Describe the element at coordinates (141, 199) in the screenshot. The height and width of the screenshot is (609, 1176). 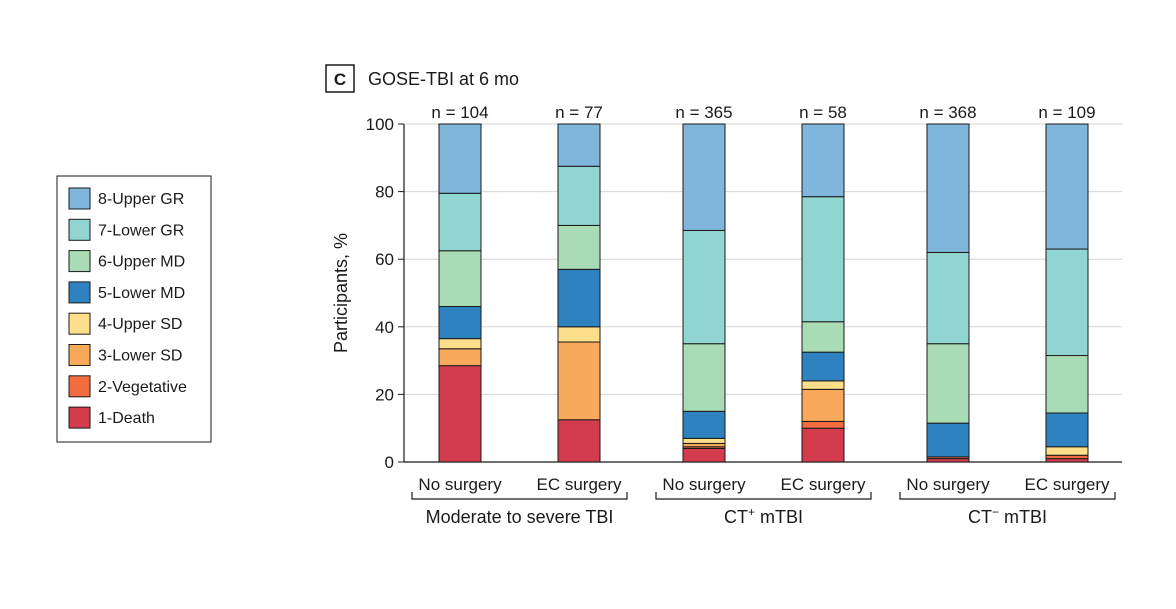
I see `legend-label: 8-Upper GR` at that location.